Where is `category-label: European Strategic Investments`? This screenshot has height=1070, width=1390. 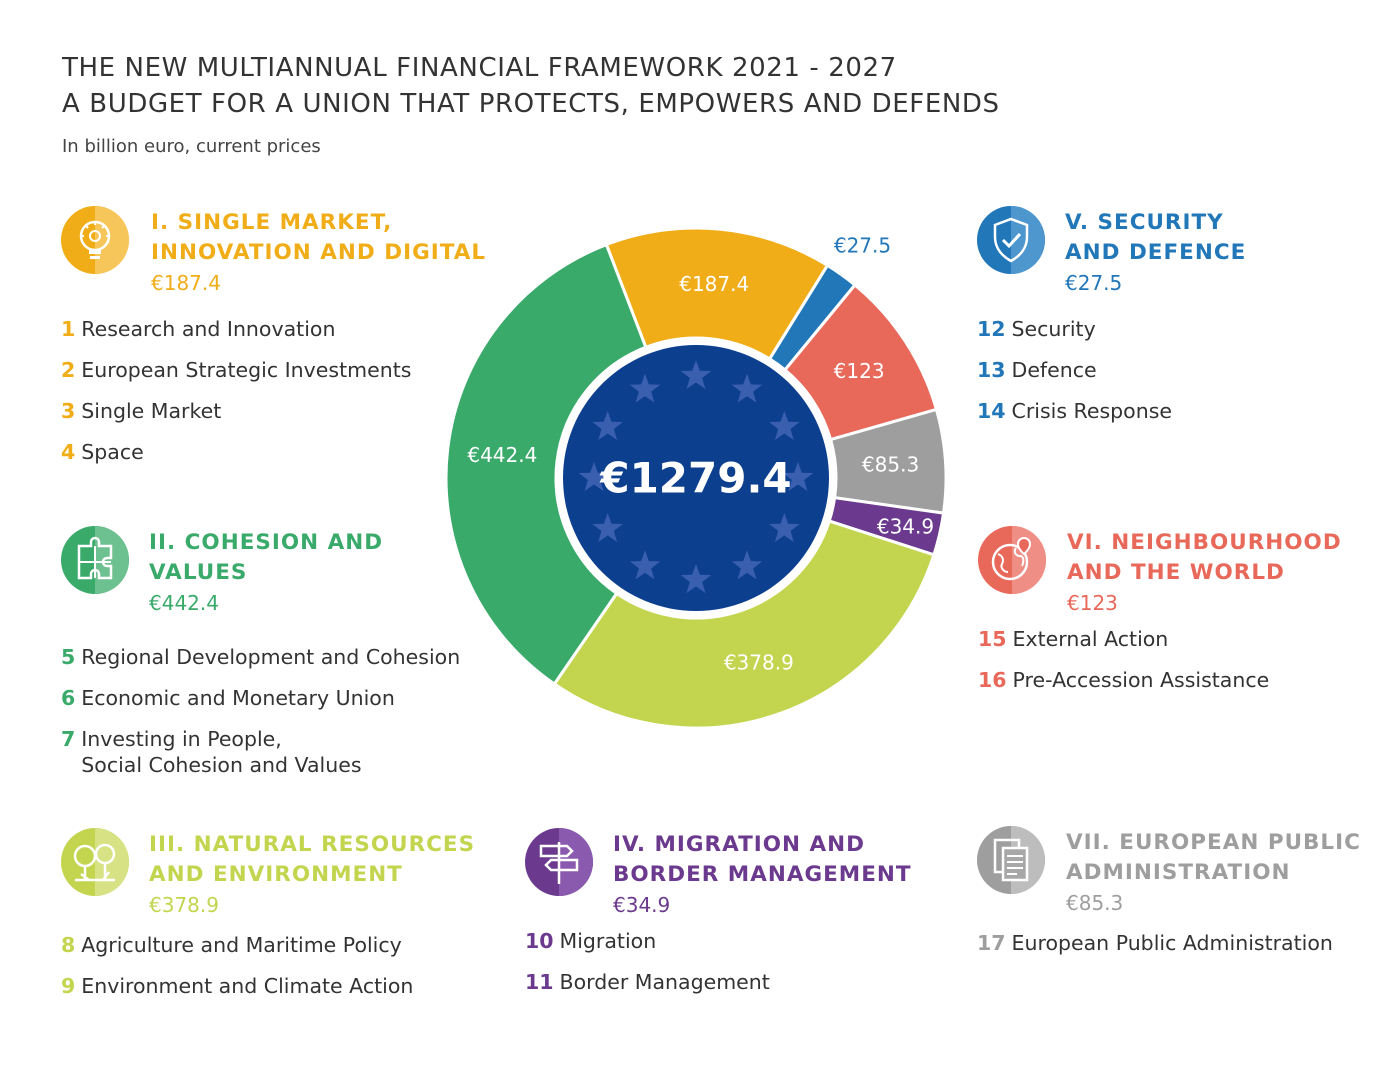
category-label: European Strategic Investments is located at coordinates (246, 370).